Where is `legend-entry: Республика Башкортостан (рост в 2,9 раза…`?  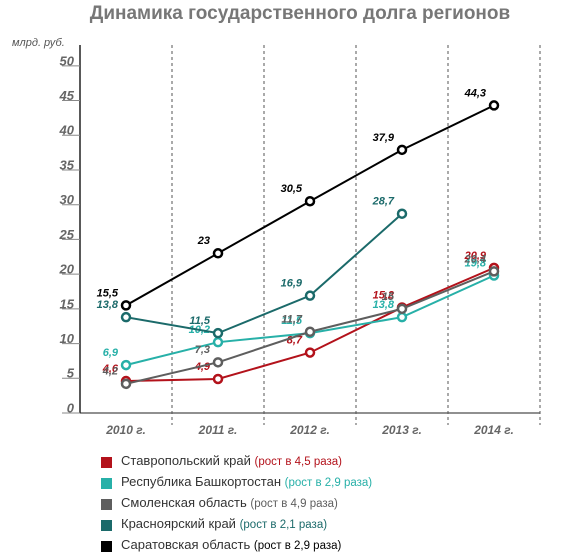
legend-entry: Республика Башкортостан (рост в 2,9 раза… is located at coordinates (246, 481).